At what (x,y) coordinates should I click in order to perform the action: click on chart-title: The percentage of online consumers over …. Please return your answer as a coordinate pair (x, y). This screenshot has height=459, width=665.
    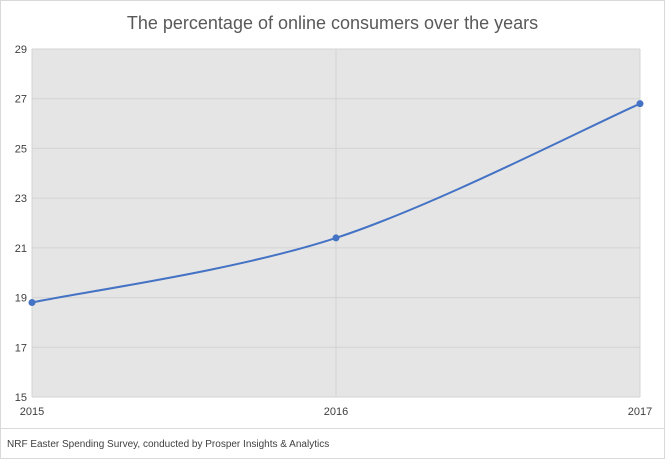
    Looking at the image, I should click on (332, 23).